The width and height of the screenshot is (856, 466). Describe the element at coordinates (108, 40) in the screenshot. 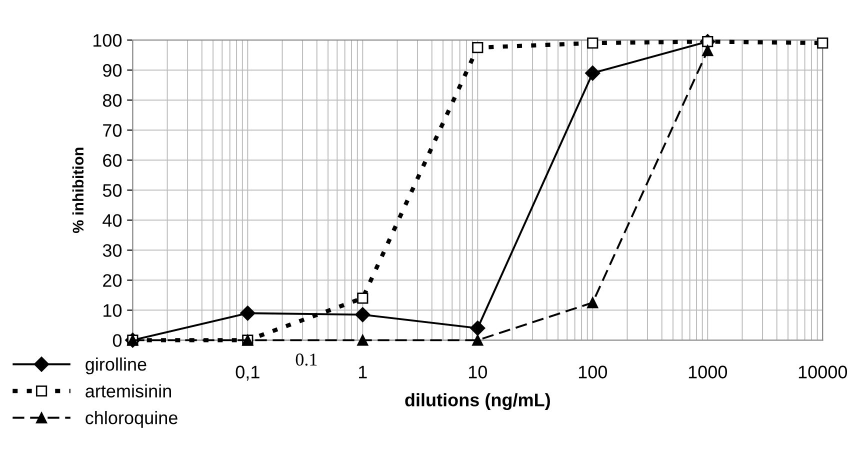

I see `y-tick-label: 100` at that location.